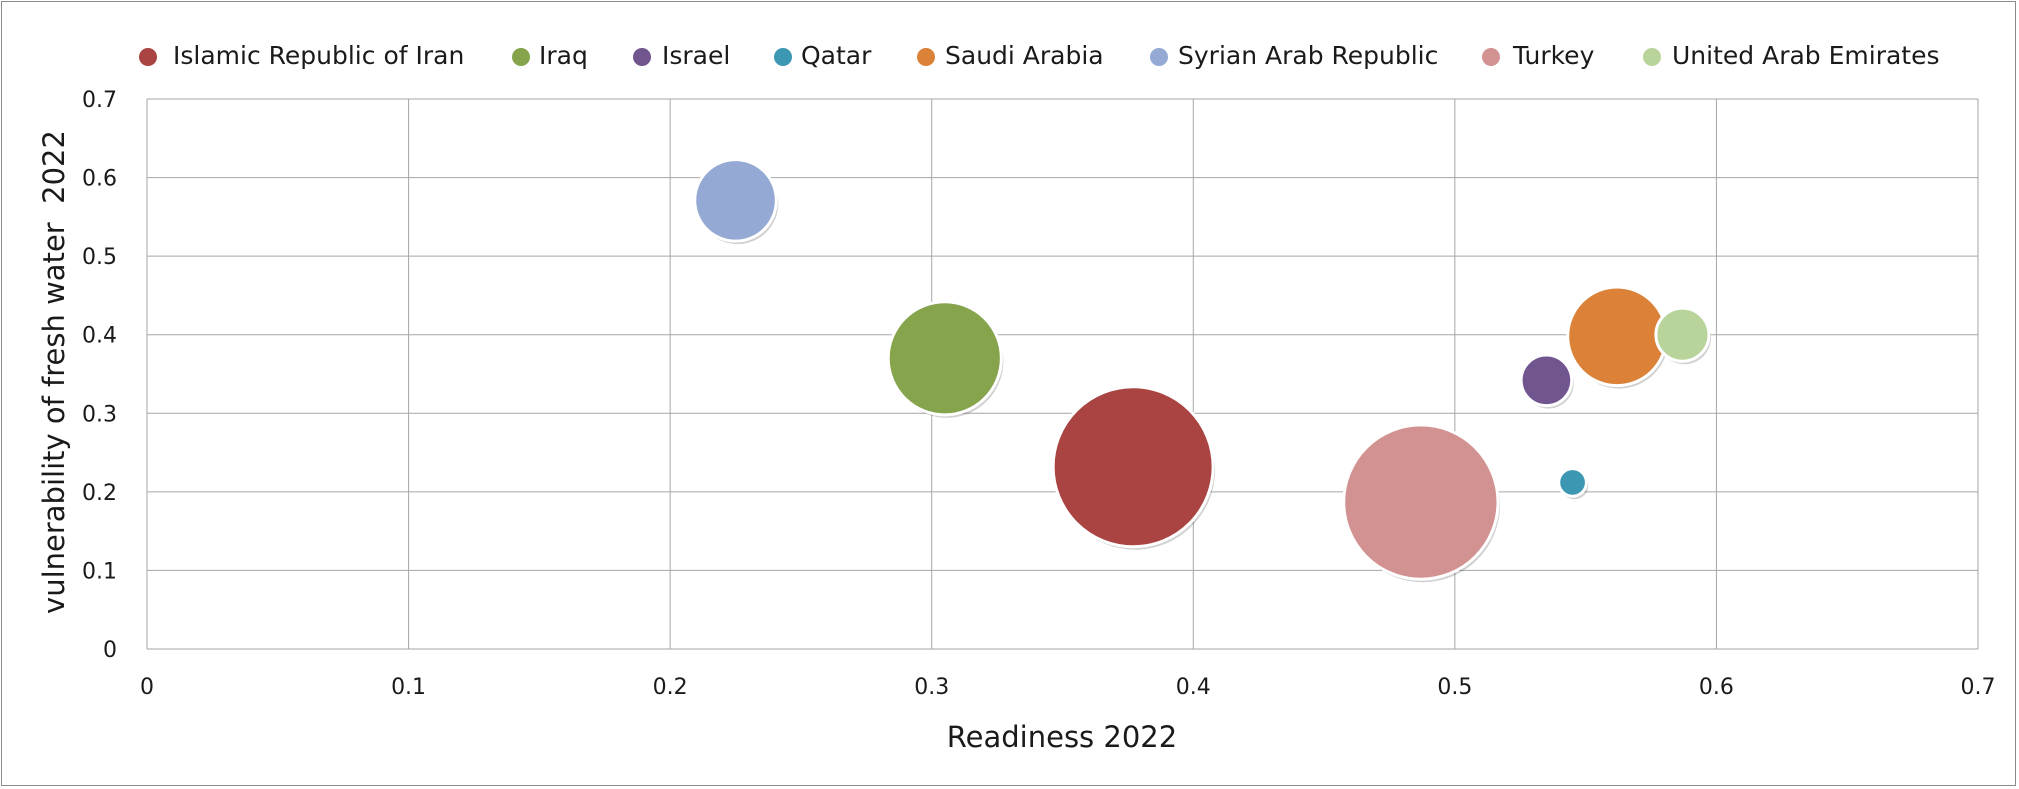 This screenshot has width=2019, height=789. I want to click on x-tick-label: 0.3, so click(931, 687).